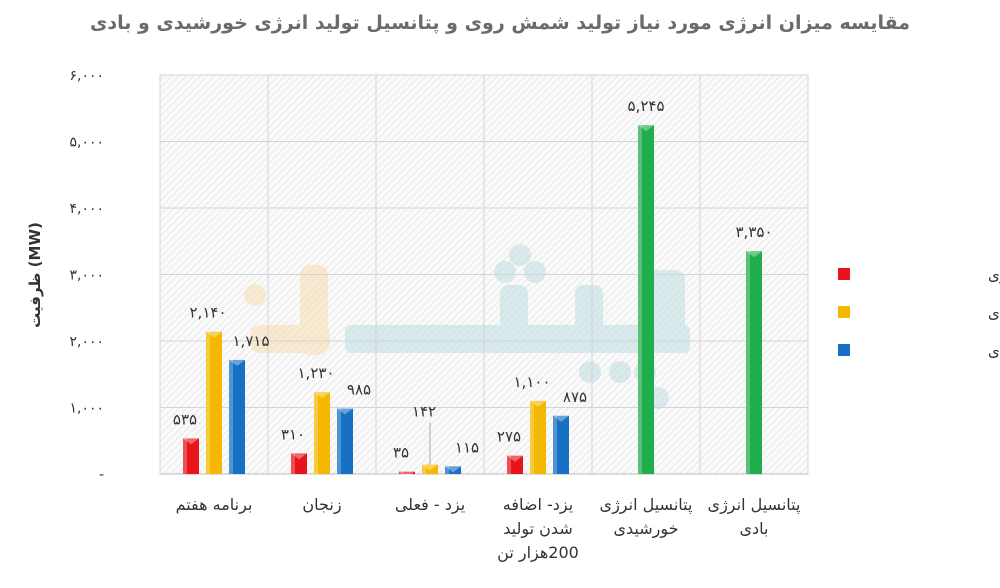 The width and height of the screenshot is (1000, 588). Describe the element at coordinates (754, 232) in the screenshot. I see `data-label: ۳,۳۵۰` at that location.